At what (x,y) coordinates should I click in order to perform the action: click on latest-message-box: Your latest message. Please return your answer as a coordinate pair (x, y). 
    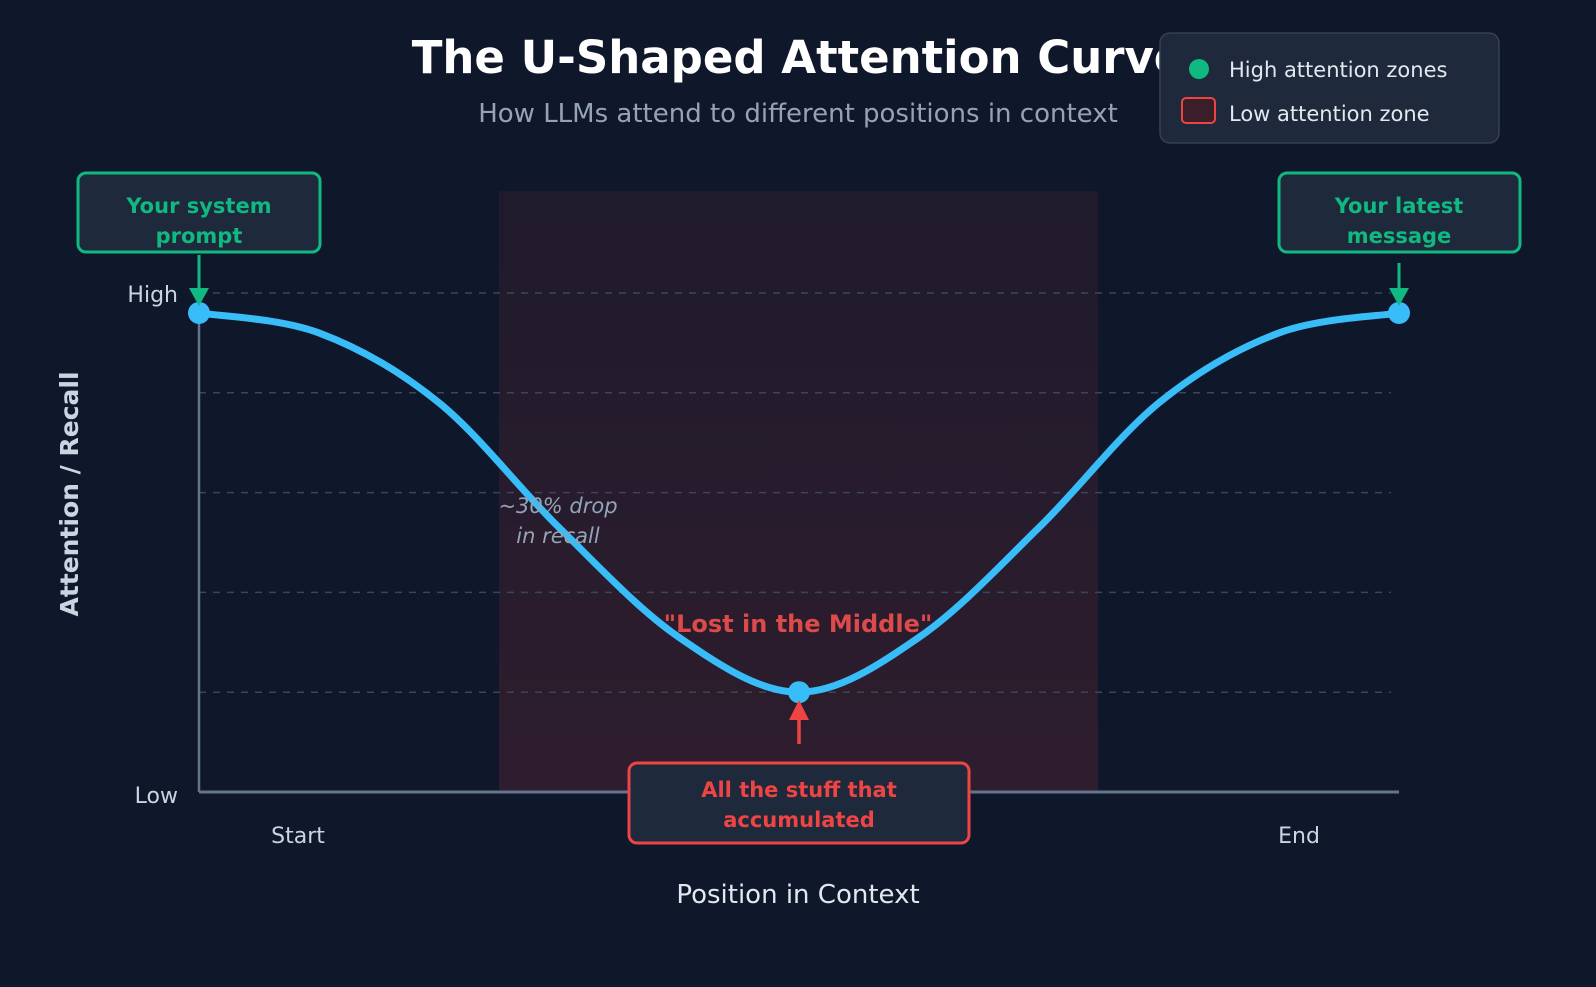
    Looking at the image, I should click on (1399, 212).